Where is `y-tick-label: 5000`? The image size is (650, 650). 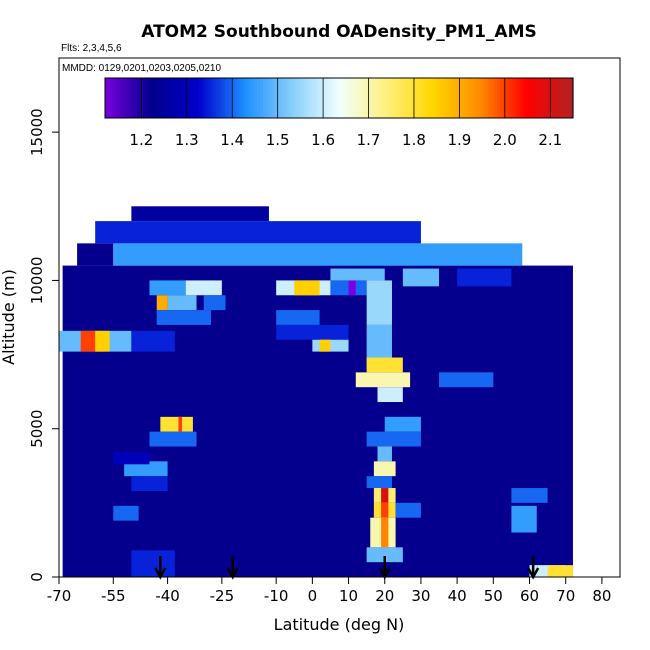 y-tick-label: 5000 is located at coordinates (37, 429).